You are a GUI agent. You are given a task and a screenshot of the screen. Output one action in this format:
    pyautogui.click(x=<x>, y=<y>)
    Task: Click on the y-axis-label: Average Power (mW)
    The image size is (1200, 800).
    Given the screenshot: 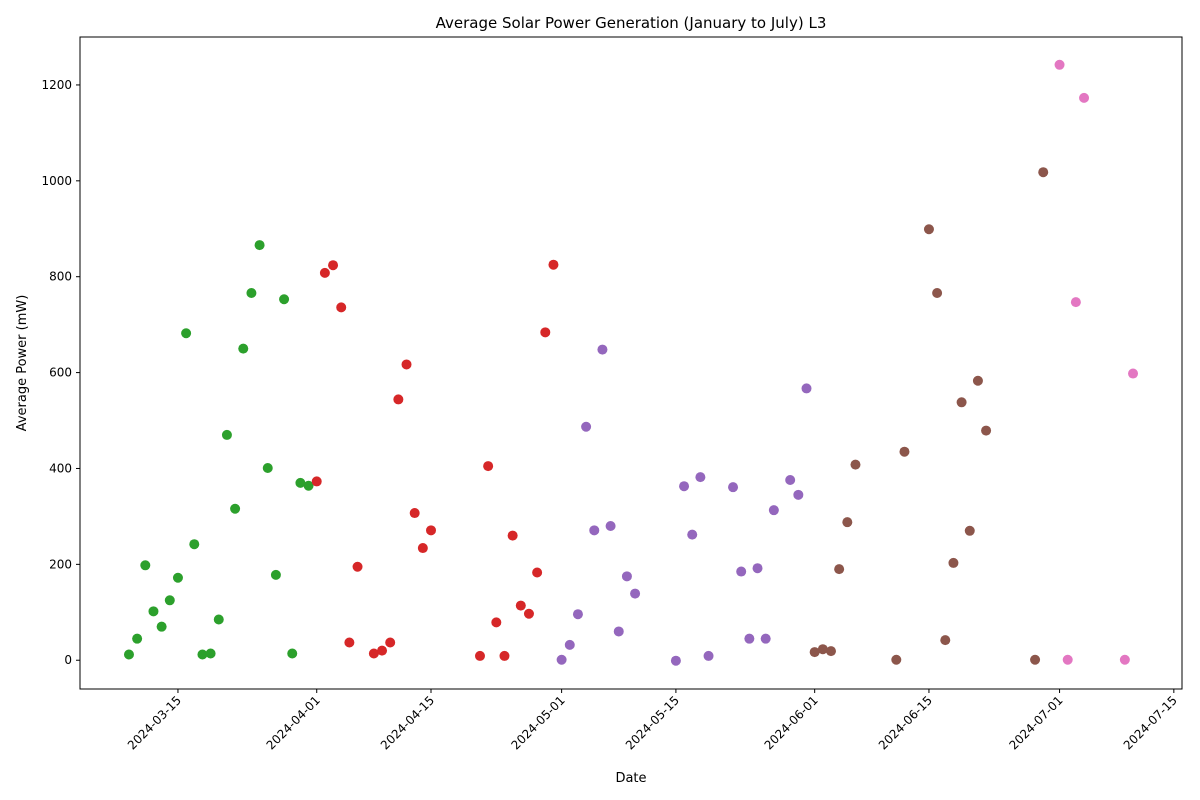 What is the action you would take?
    pyautogui.click(x=22, y=363)
    